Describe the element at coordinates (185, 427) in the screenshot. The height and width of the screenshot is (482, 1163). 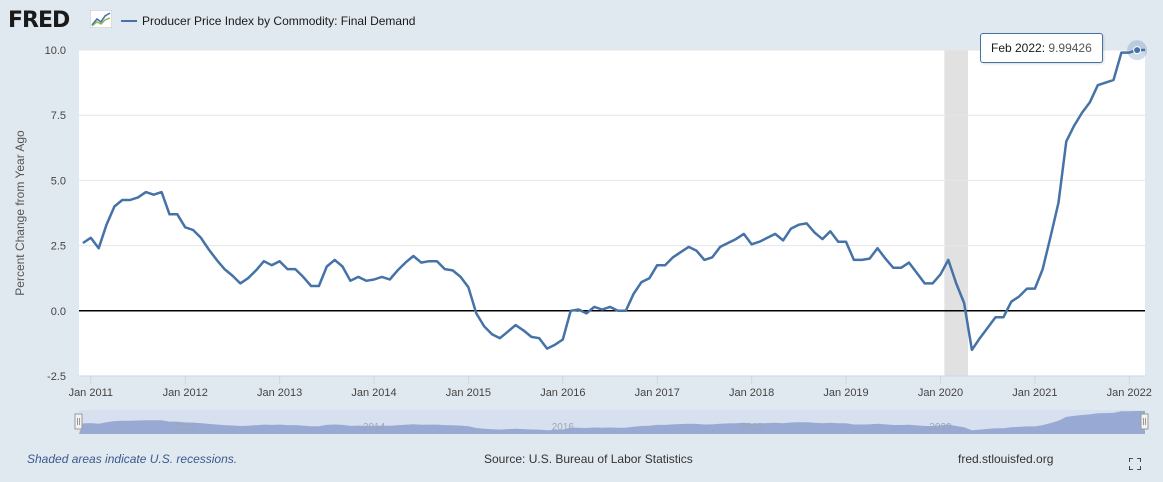
I see `navigator-label: 2012` at that location.